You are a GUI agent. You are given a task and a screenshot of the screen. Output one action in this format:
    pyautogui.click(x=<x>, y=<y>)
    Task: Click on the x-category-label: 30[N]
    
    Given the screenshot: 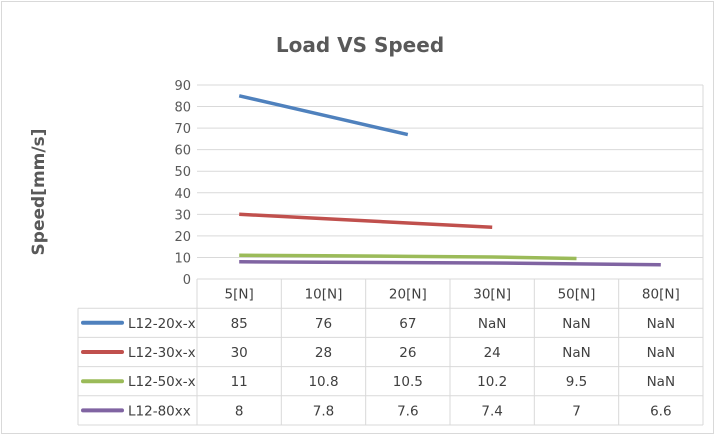 What is the action you would take?
    pyautogui.click(x=492, y=295)
    